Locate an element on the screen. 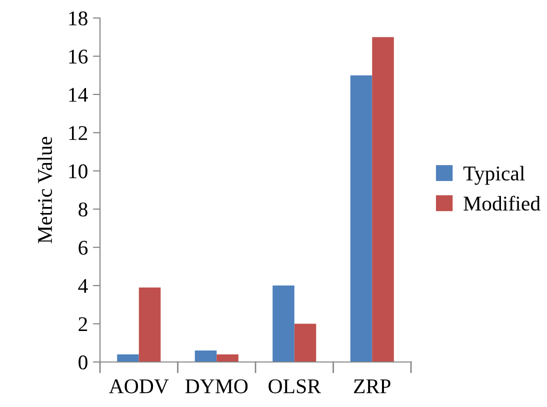  y-tick-label: 18 is located at coordinates (78, 18).